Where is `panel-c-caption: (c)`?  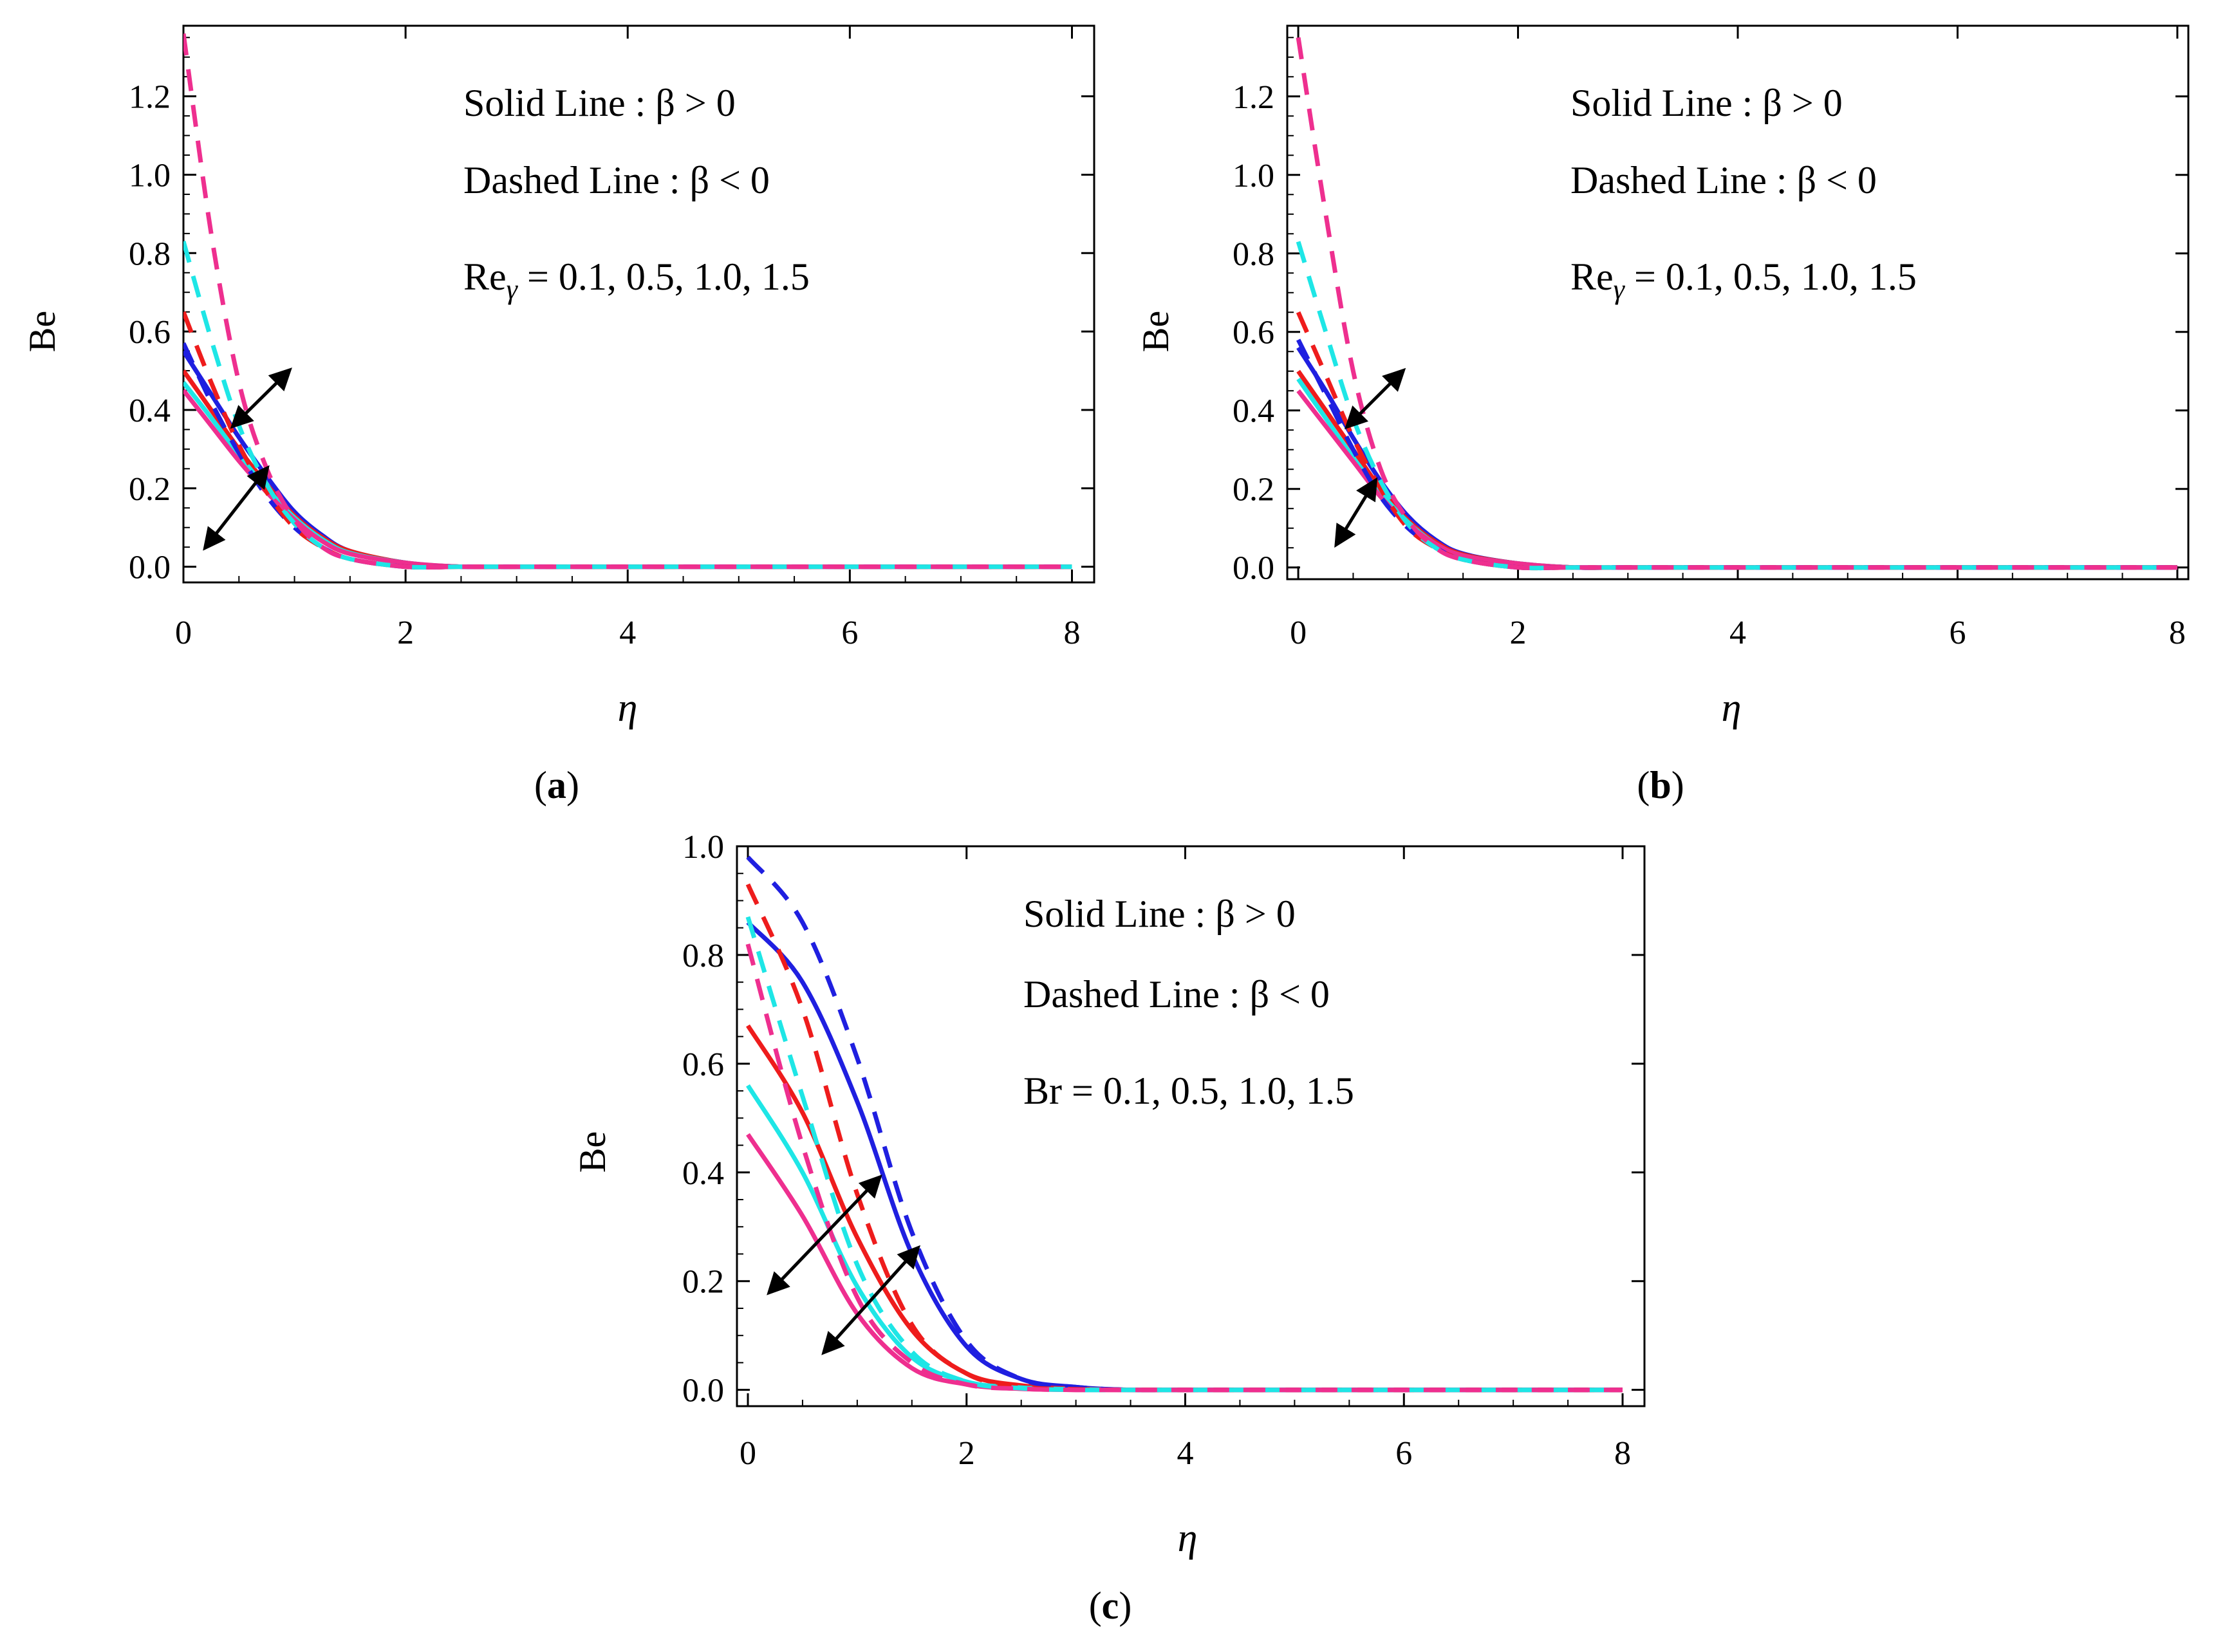 panel-c-caption: (c) is located at coordinates (1110, 1605).